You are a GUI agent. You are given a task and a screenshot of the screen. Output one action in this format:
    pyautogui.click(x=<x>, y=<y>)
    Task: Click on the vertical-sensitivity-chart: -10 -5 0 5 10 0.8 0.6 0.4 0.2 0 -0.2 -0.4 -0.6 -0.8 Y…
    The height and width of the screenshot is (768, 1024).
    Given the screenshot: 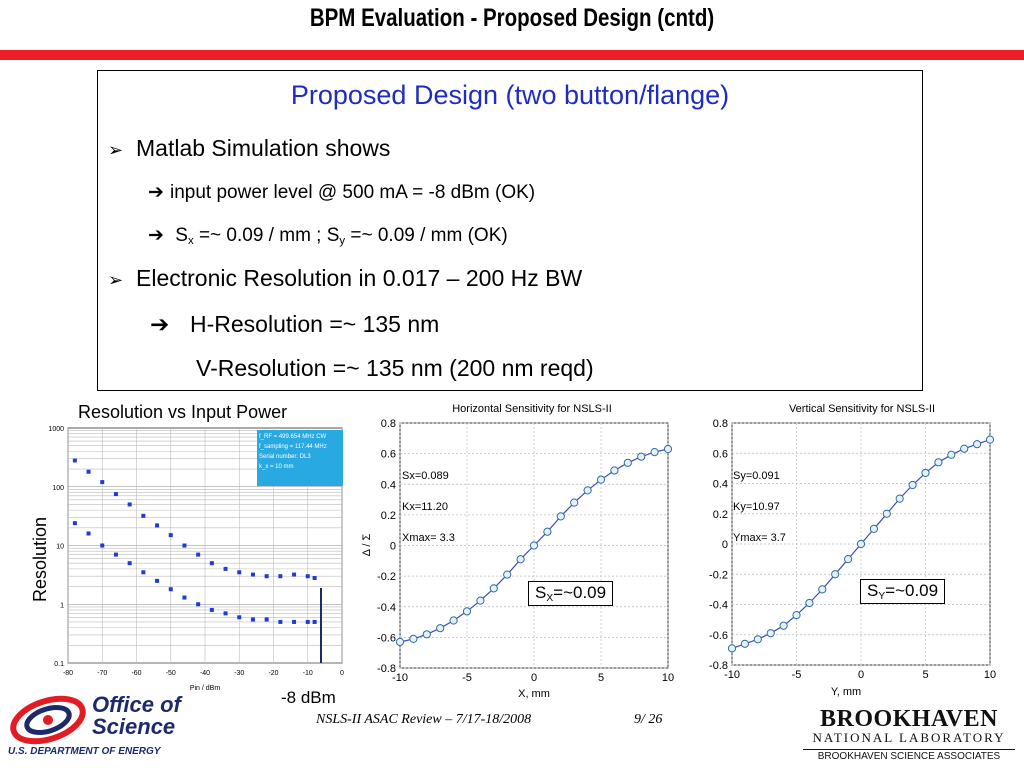 What is the action you would take?
    pyautogui.click(x=852, y=558)
    